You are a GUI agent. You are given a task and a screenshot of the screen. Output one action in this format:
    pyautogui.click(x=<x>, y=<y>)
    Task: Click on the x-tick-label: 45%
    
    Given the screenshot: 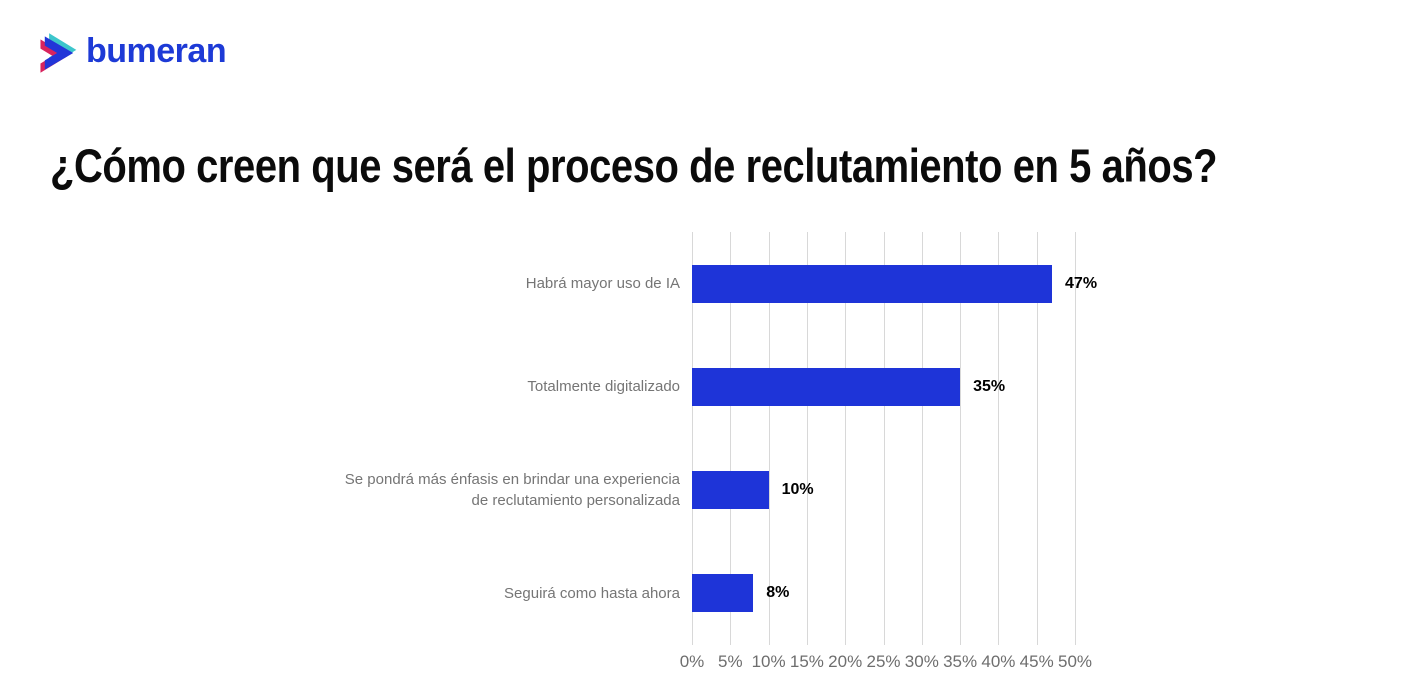 What is the action you would take?
    pyautogui.click(x=1036, y=661)
    